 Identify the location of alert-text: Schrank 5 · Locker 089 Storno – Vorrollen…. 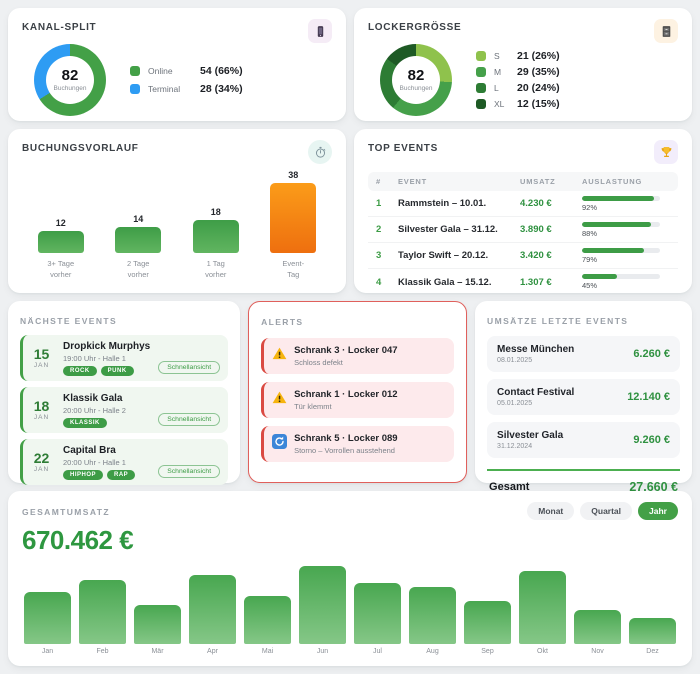
(346, 444).